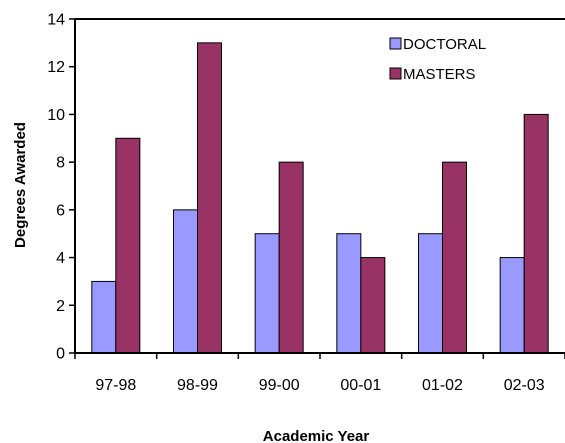 Image resolution: width=565 pixels, height=443 pixels. I want to click on y-tick-label: 12, so click(56, 67).